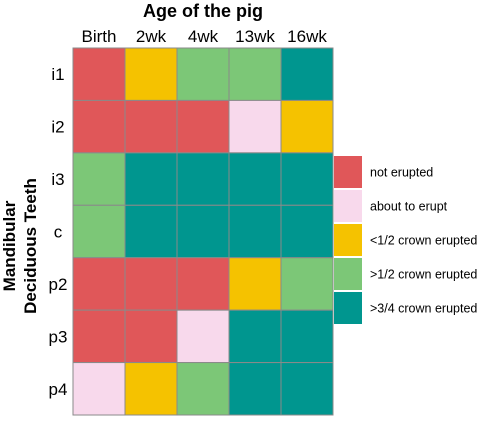 The height and width of the screenshot is (427, 484). Describe the element at coordinates (423, 275) in the screenshot. I see `legend-label: >1/2 crown erupted` at that location.